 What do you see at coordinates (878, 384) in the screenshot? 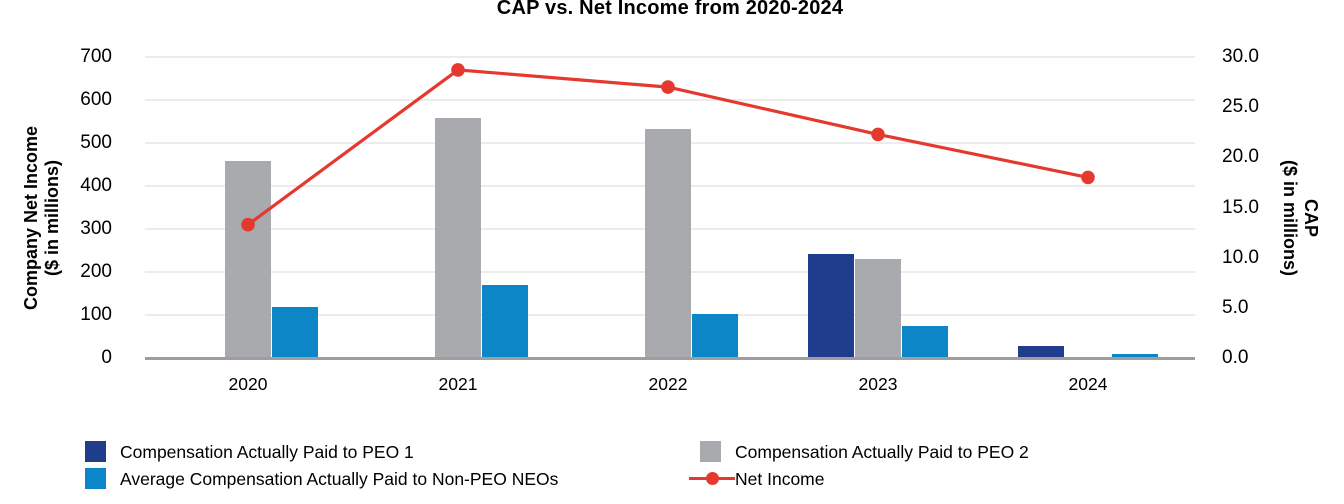
I see `x-axis-tick-2023: 2023` at bounding box center [878, 384].